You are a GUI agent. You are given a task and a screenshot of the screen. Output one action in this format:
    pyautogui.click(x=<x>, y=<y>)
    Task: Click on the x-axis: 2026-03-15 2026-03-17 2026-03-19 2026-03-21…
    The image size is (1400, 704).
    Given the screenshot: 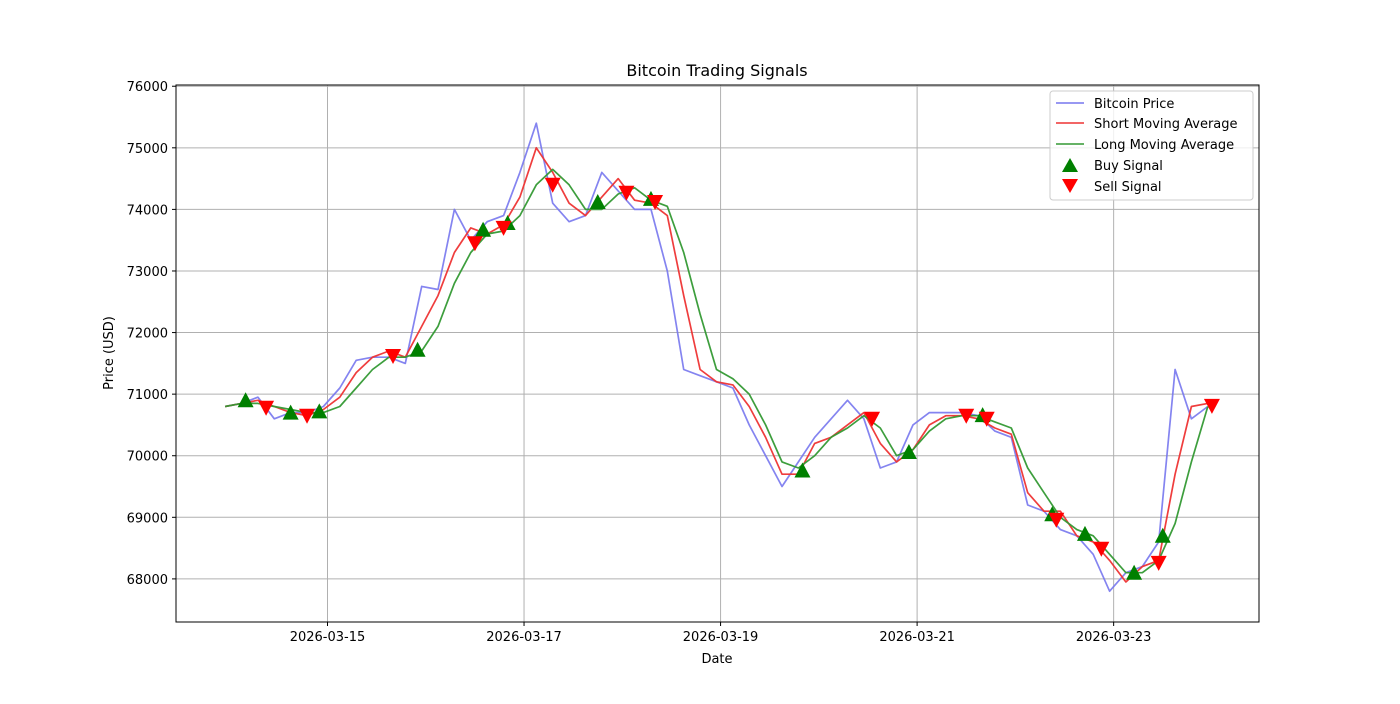 What is the action you would take?
    pyautogui.click(x=721, y=633)
    